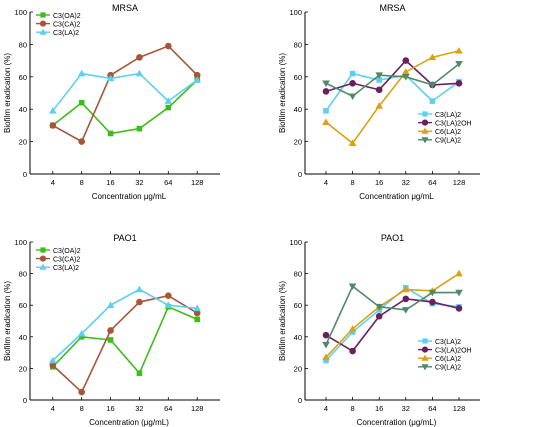  I want to click on x-axis-label: Concentration μg/mL, so click(129, 196).